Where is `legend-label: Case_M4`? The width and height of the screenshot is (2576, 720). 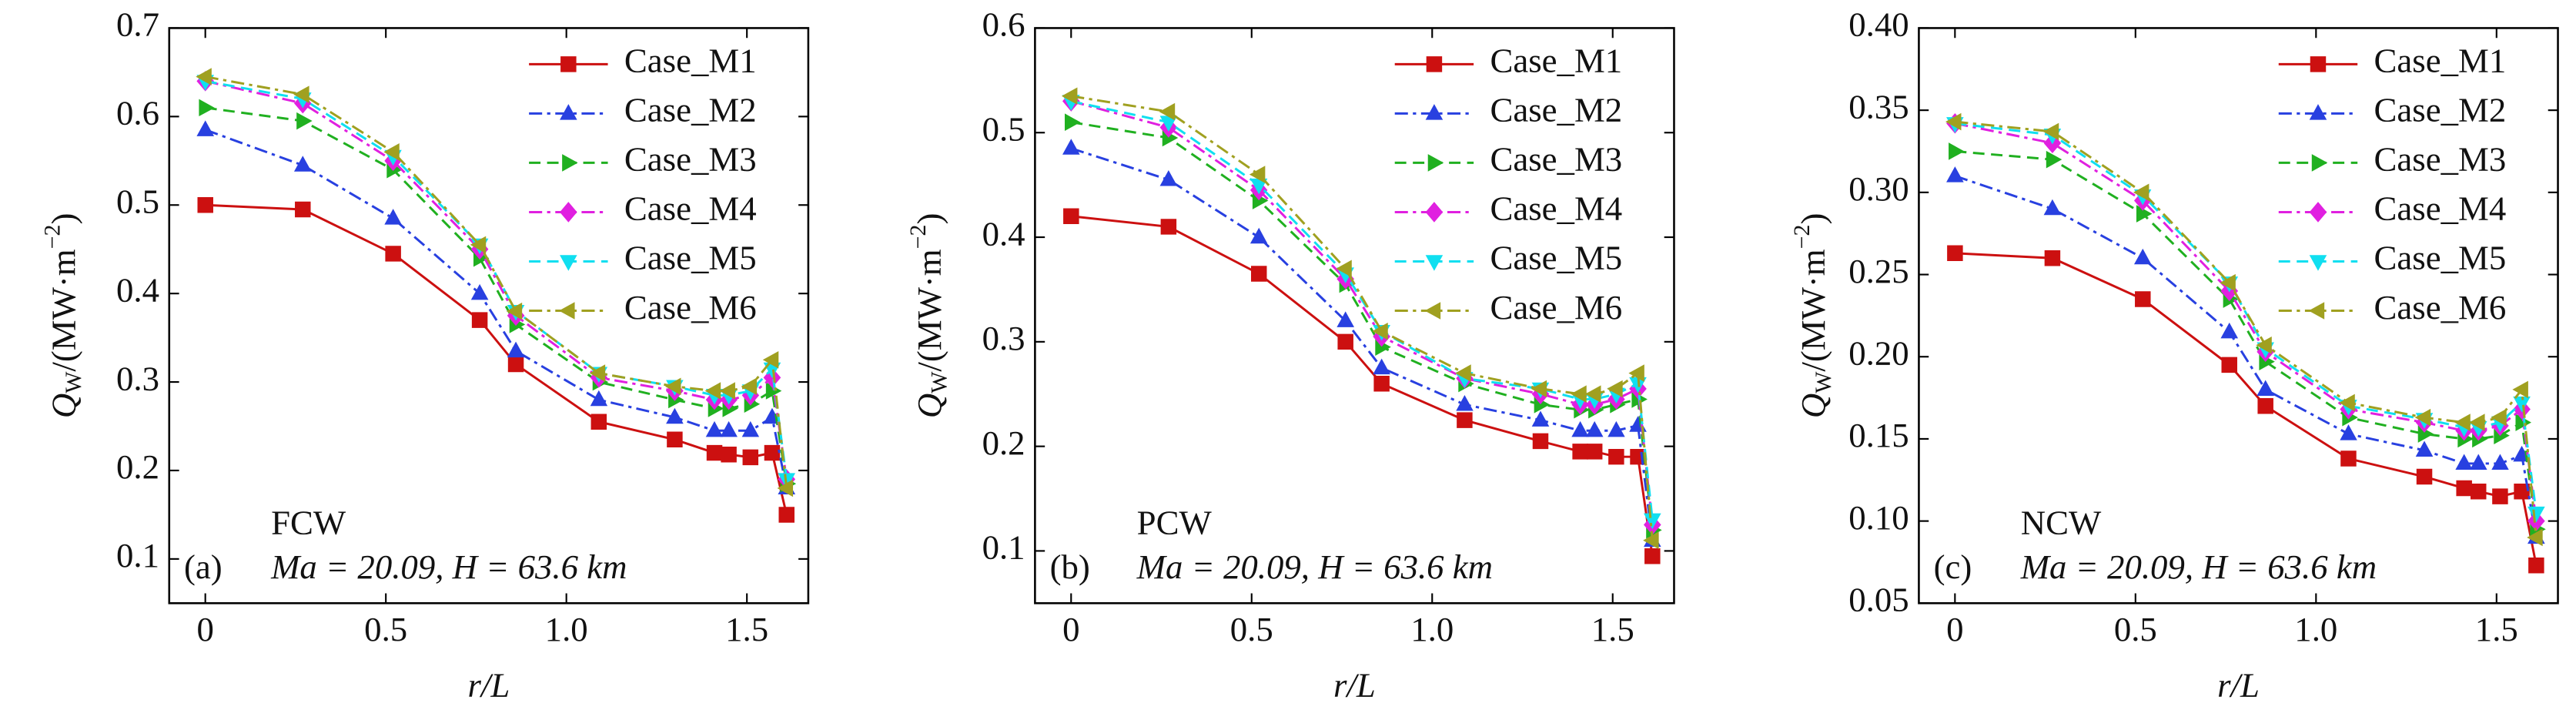
legend-label: Case_M4 is located at coordinates (691, 208).